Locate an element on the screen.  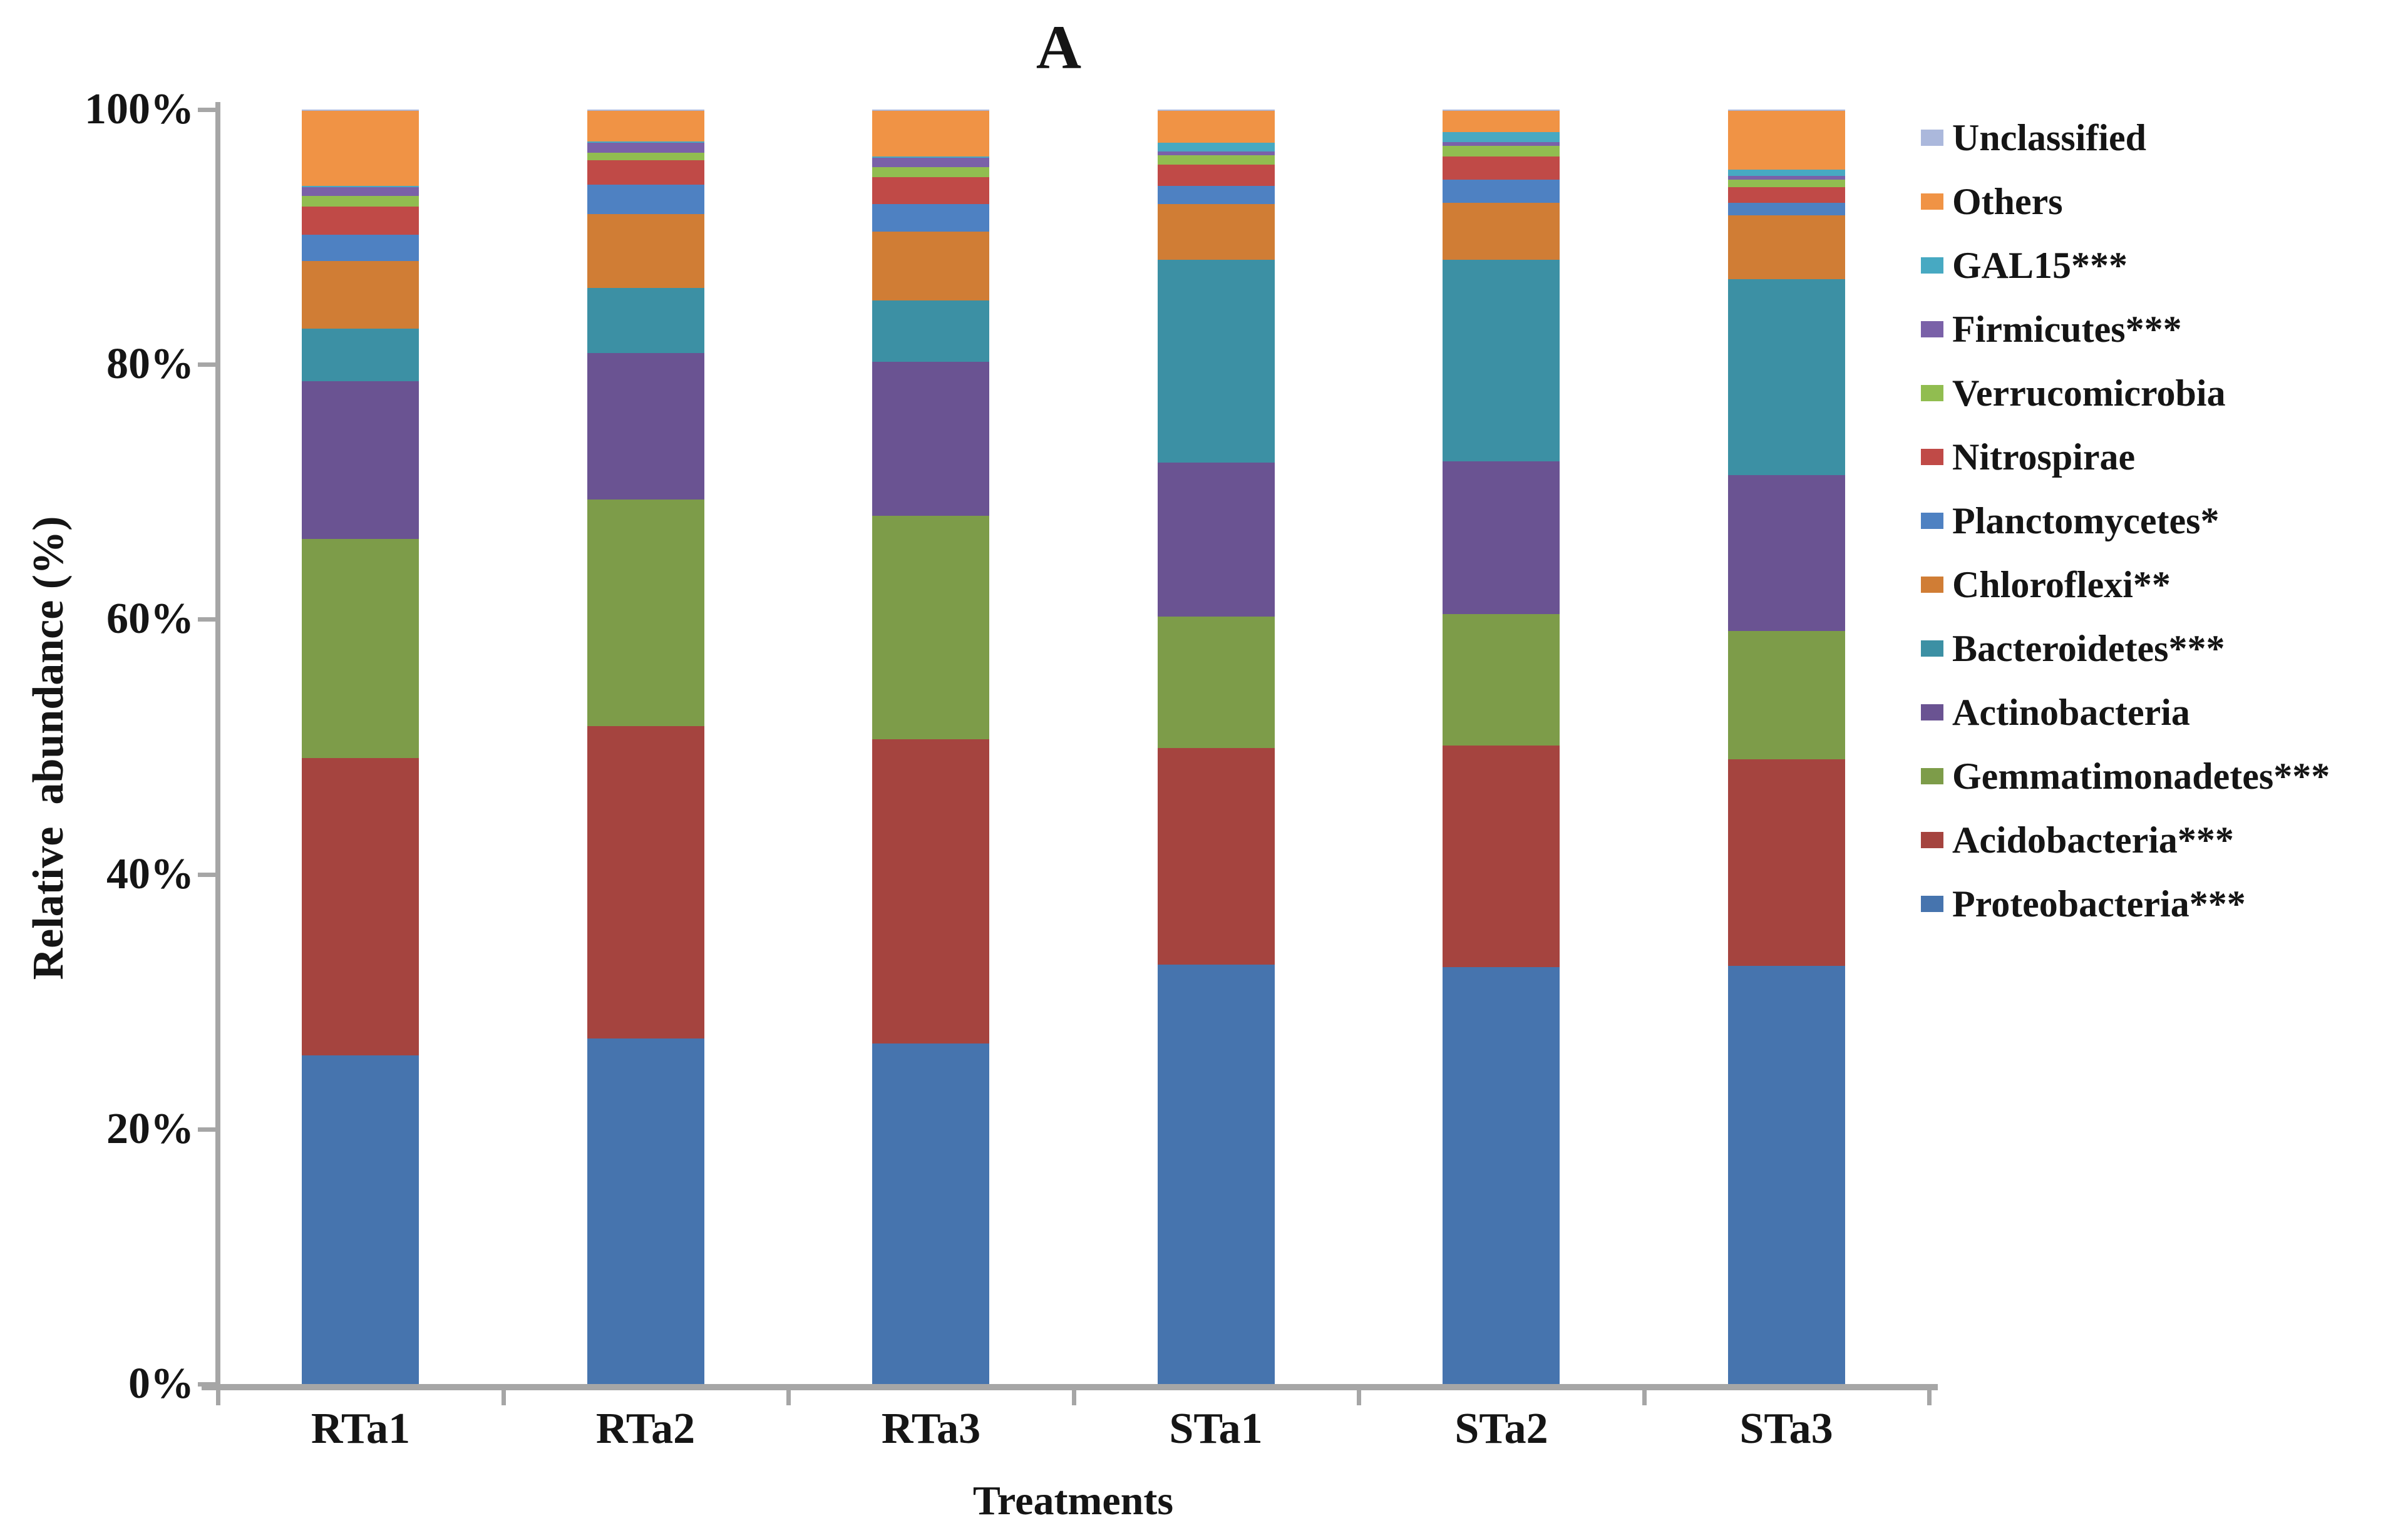
x-axis-line is located at coordinates (1070, 1387).